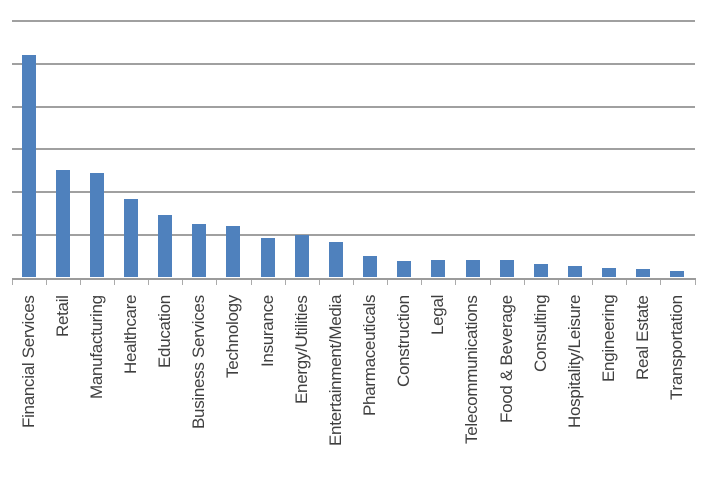 This screenshot has width=720, height=501. What do you see at coordinates (165, 331) in the screenshot?
I see `x-axis-label: Education` at bounding box center [165, 331].